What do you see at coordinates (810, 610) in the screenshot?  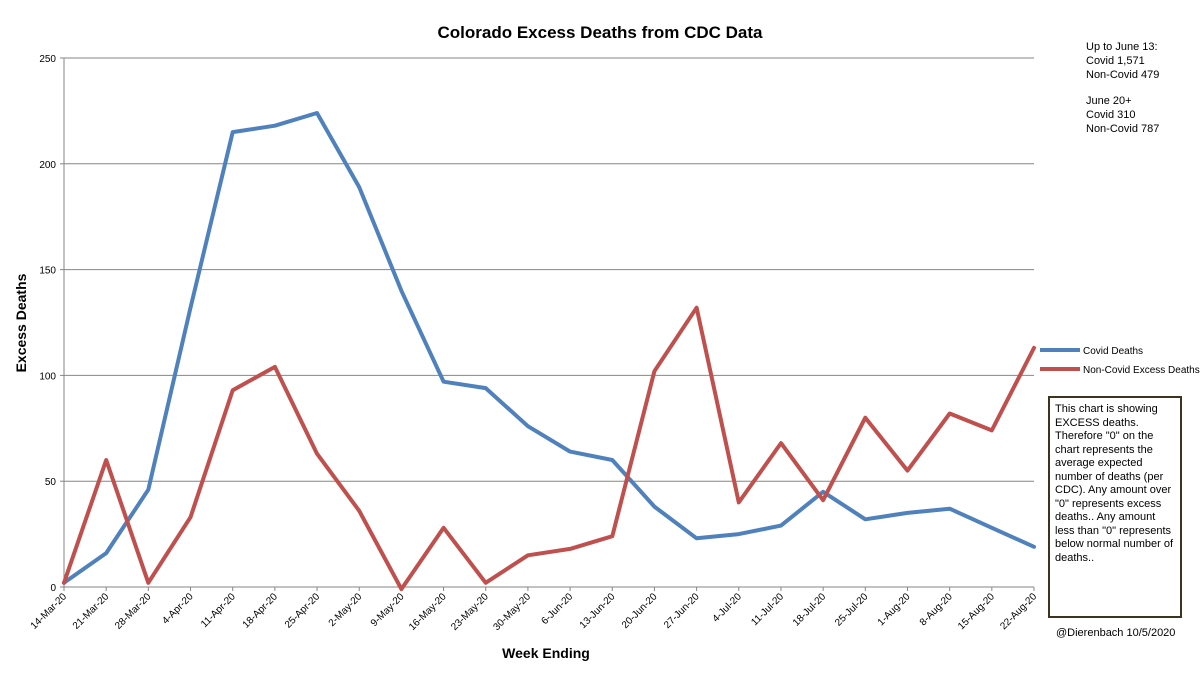 I see `x-tick-label: 18-Jul-20` at bounding box center [810, 610].